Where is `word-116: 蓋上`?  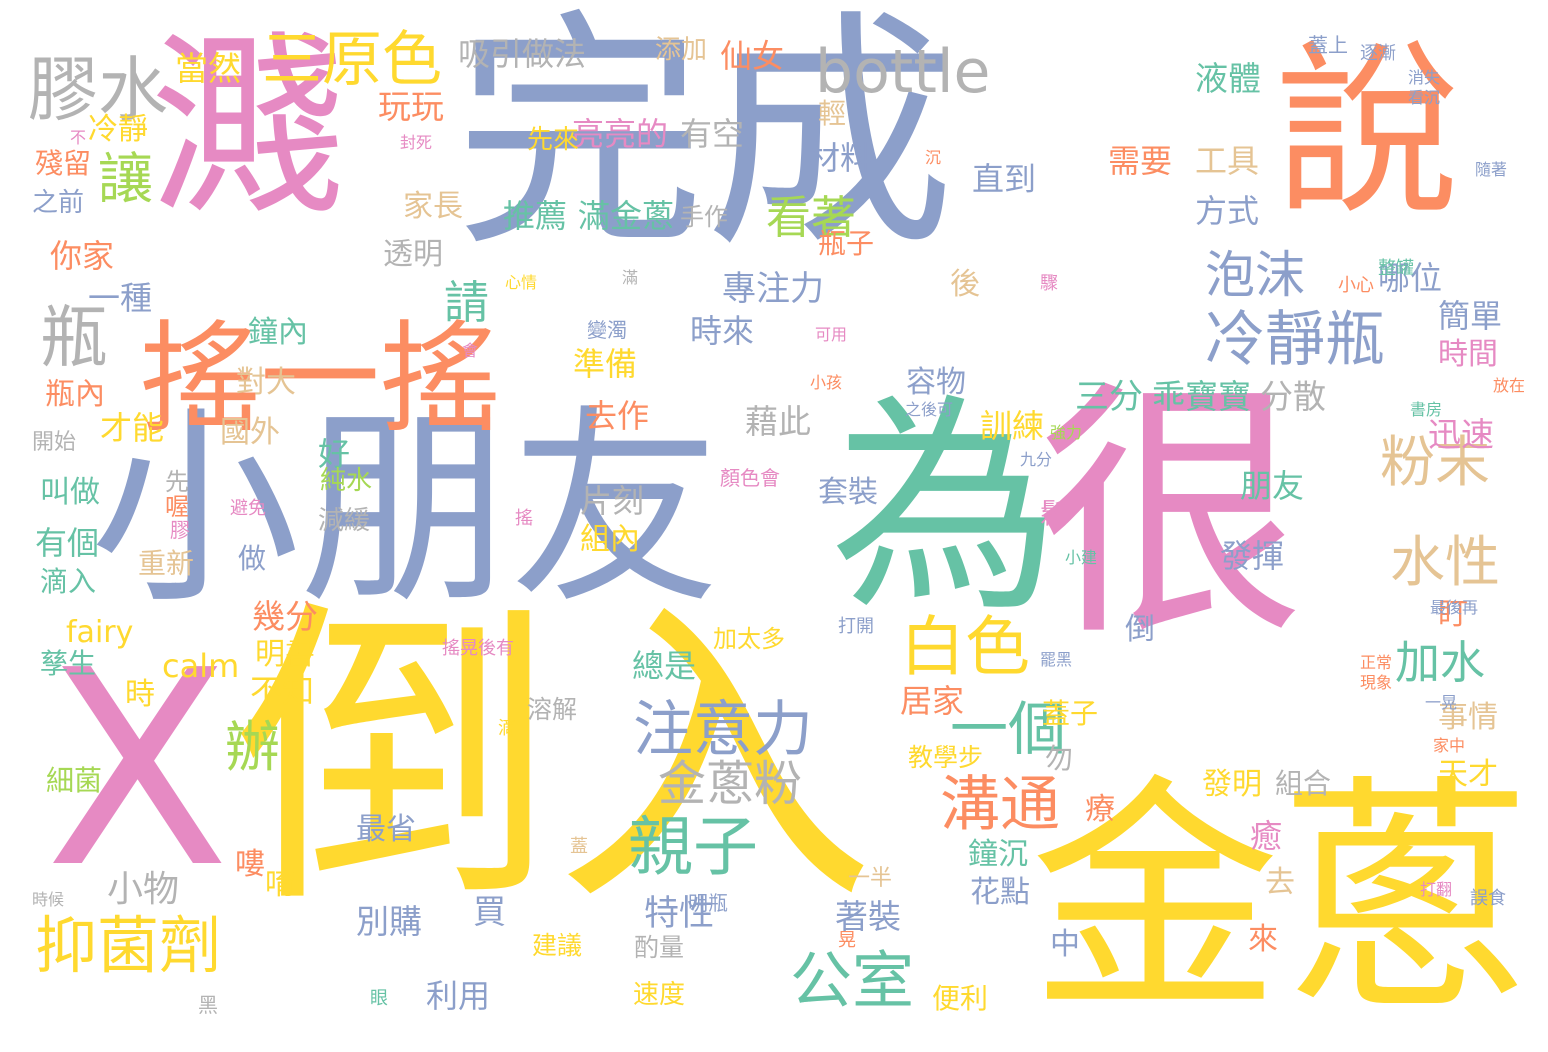
word-116: 蓋上 is located at coordinates (1328, 45).